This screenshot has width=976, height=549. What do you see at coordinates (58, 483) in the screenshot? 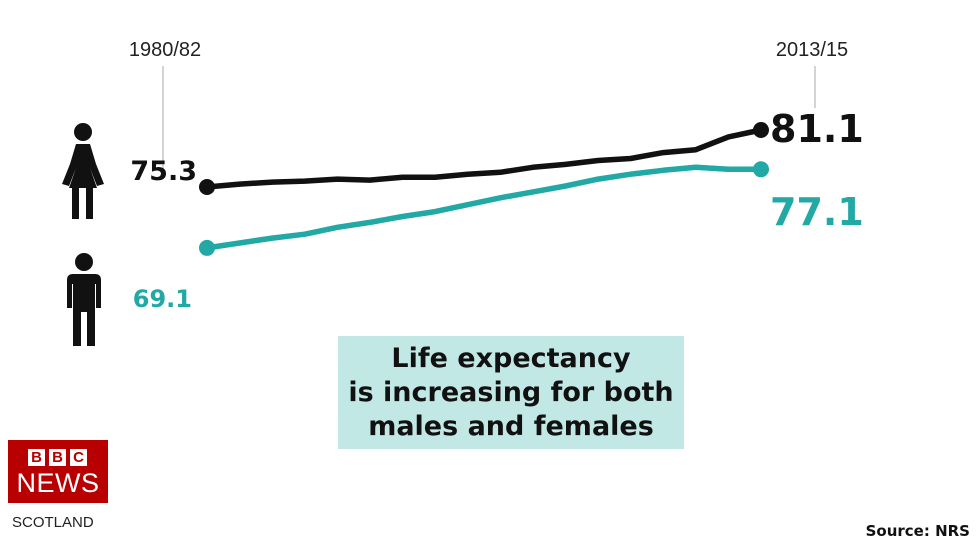
I see `bbc-news-wordmark: NEWS` at bounding box center [58, 483].